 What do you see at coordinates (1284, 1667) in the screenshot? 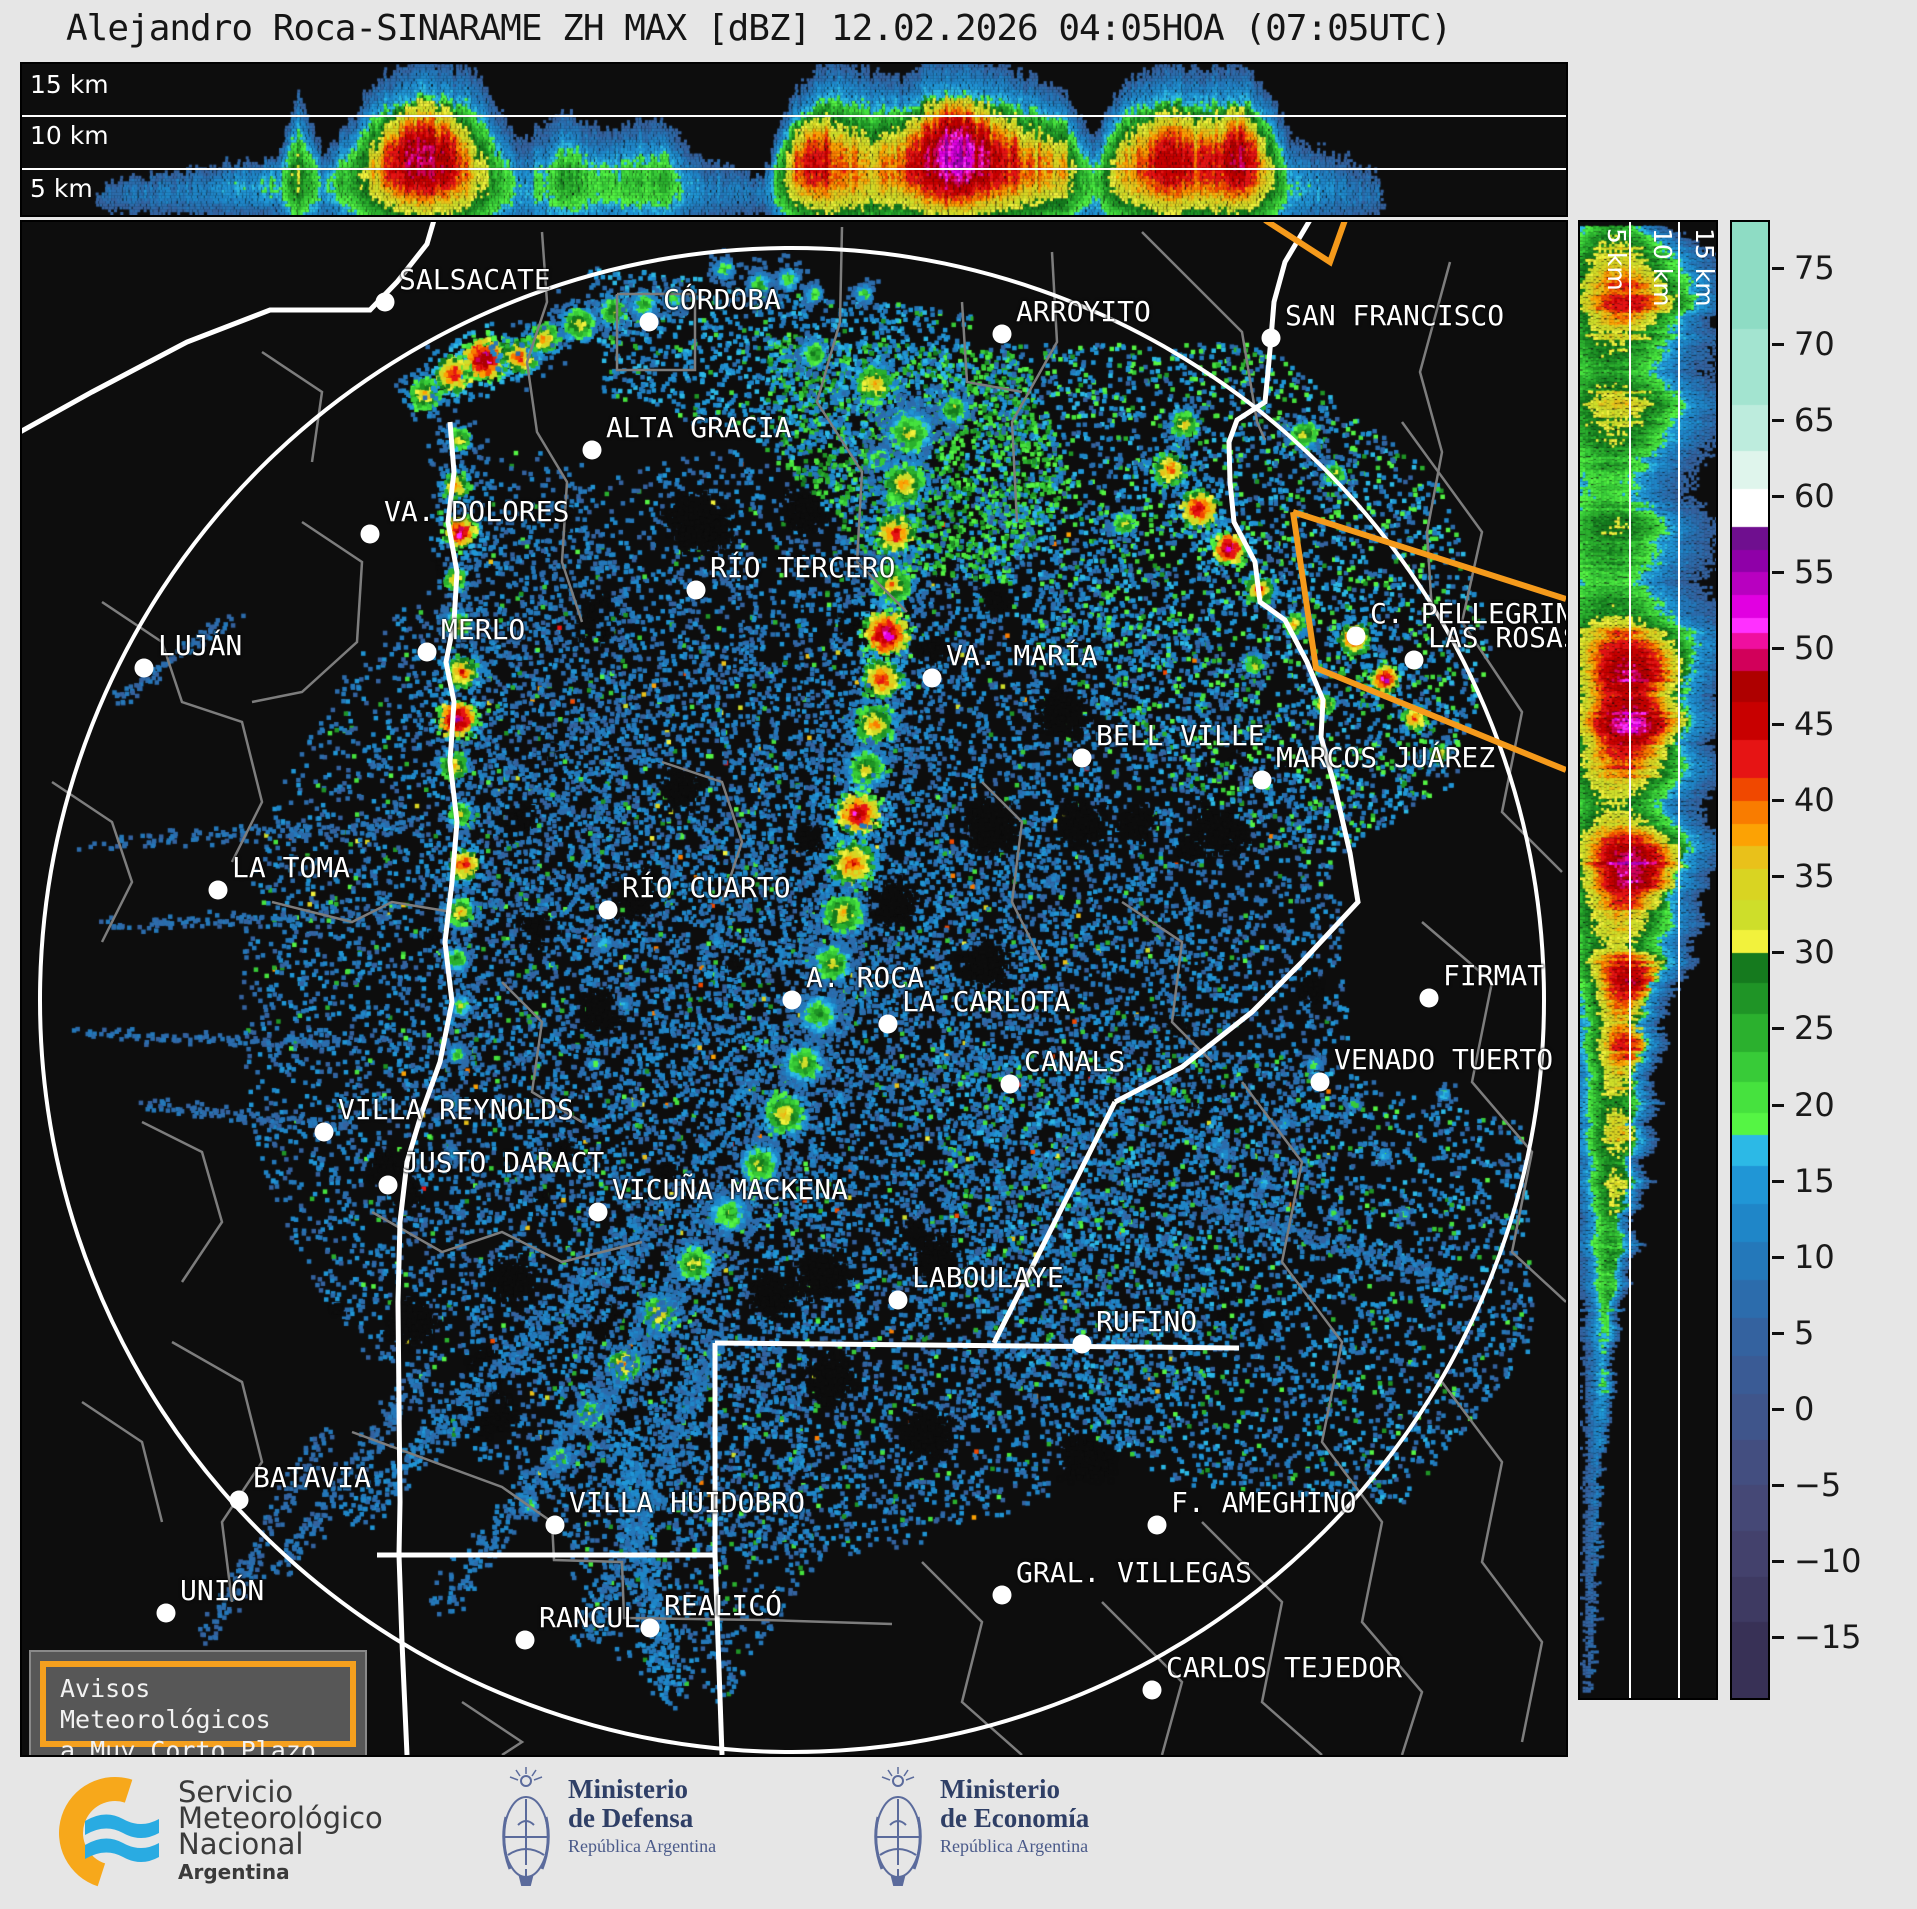
I see `city-label: CARLOS TEJEDOR` at bounding box center [1284, 1667].